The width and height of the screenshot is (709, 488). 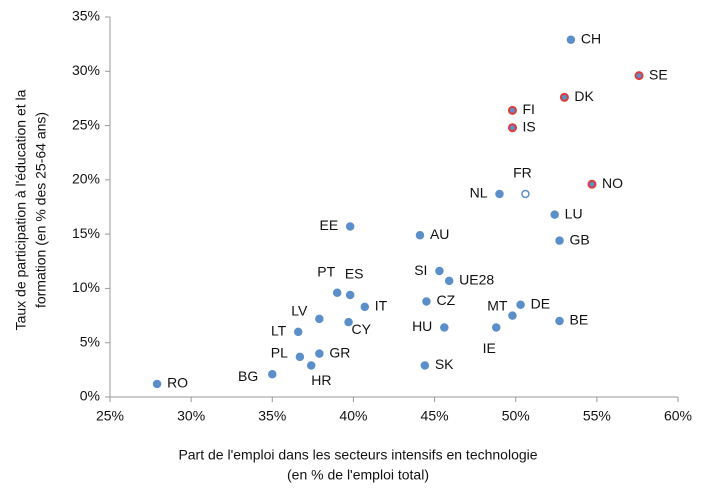 I want to click on y-tick-label: 15%, so click(x=86, y=233).